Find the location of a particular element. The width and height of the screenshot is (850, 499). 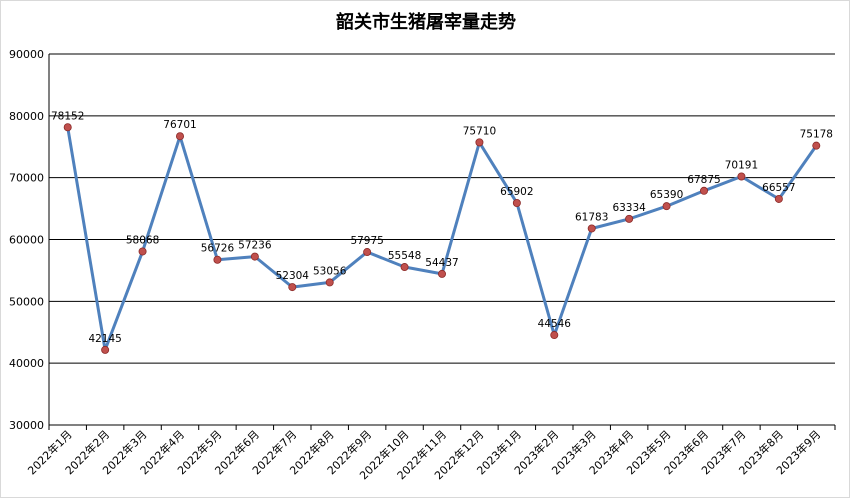

data-label: 53056 is located at coordinates (330, 271).